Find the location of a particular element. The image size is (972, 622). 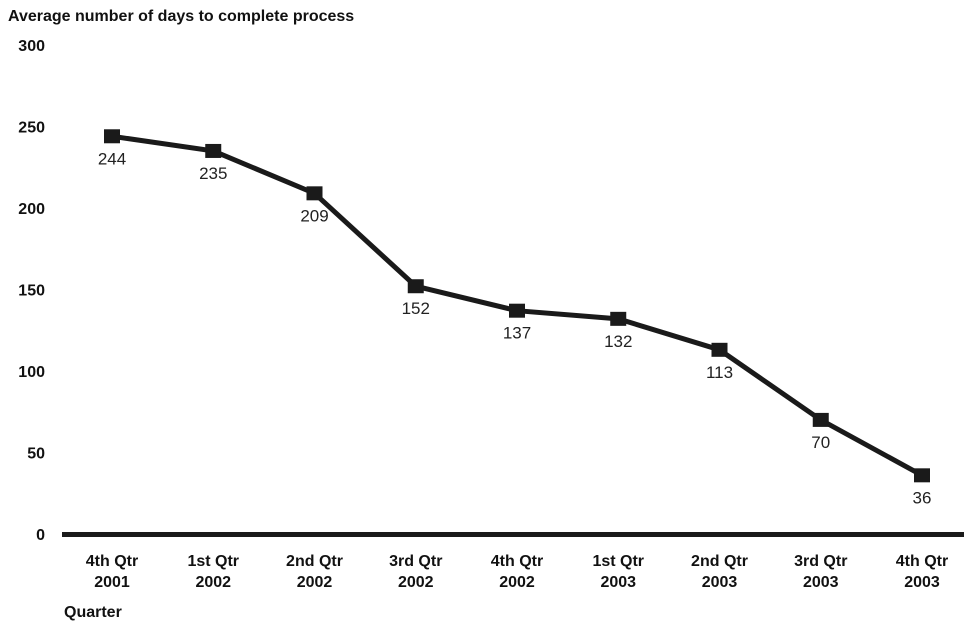

x-tick-label: 4th Qtr 2003 is located at coordinates (922, 572).